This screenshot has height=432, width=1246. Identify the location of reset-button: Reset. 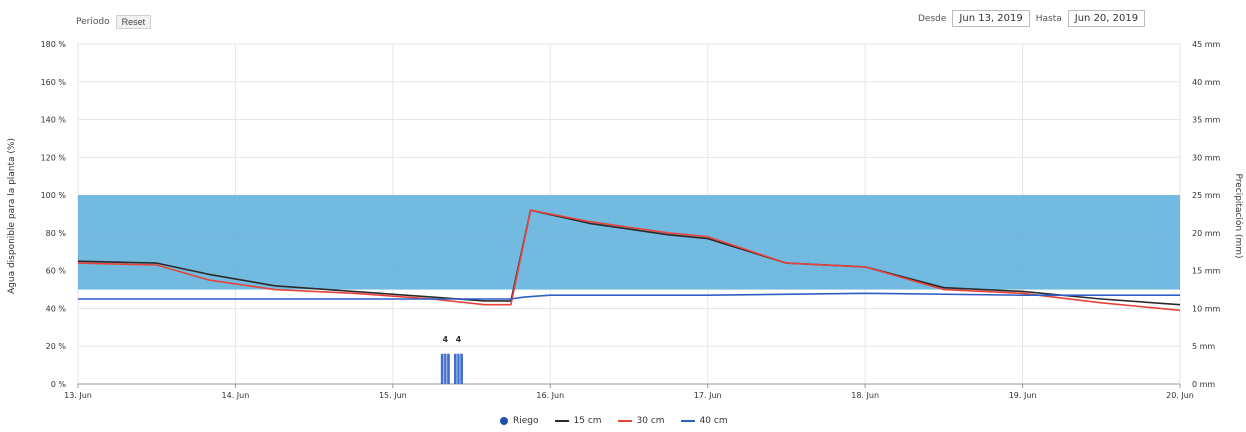
(133, 22).